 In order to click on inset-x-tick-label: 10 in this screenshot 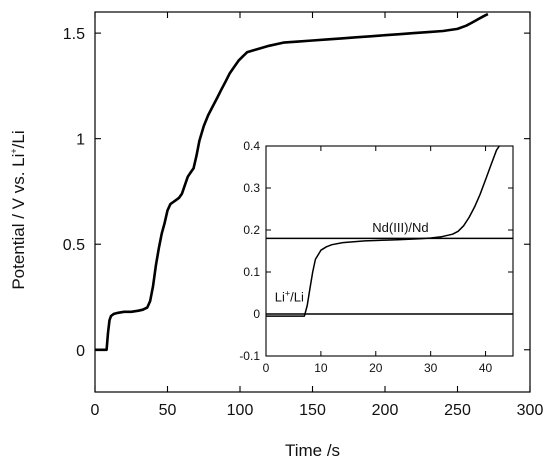, I will do `click(321, 368)`.